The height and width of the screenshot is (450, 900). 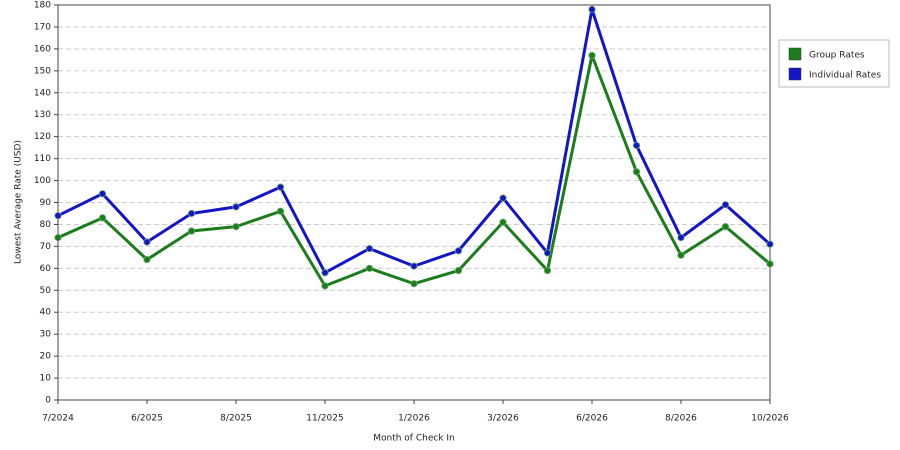 What do you see at coordinates (48, 401) in the screenshot?
I see `y-tick-label: 0` at bounding box center [48, 401].